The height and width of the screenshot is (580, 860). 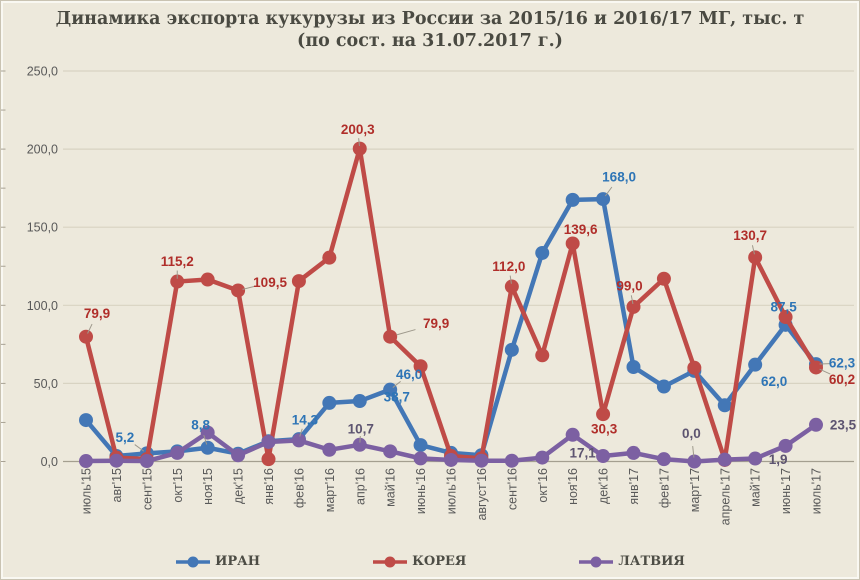 I want to click on svg-text: 62,0, so click(x=774, y=381).